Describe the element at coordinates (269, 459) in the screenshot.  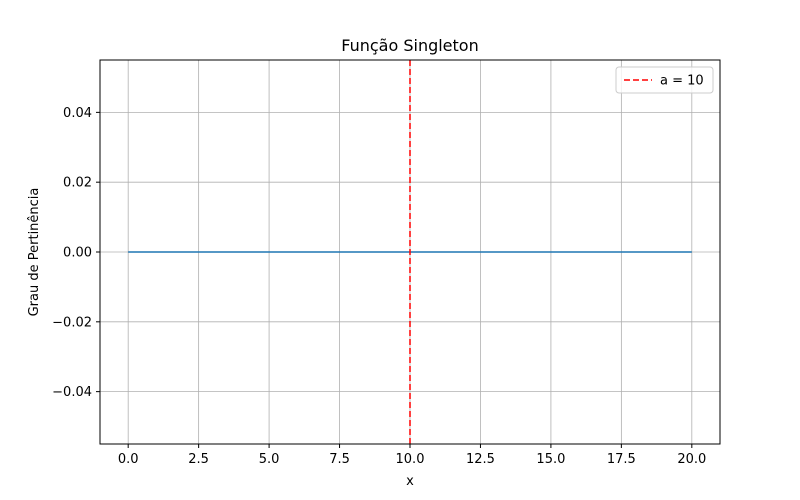
I see `x-tick-label: 5.0` at that location.